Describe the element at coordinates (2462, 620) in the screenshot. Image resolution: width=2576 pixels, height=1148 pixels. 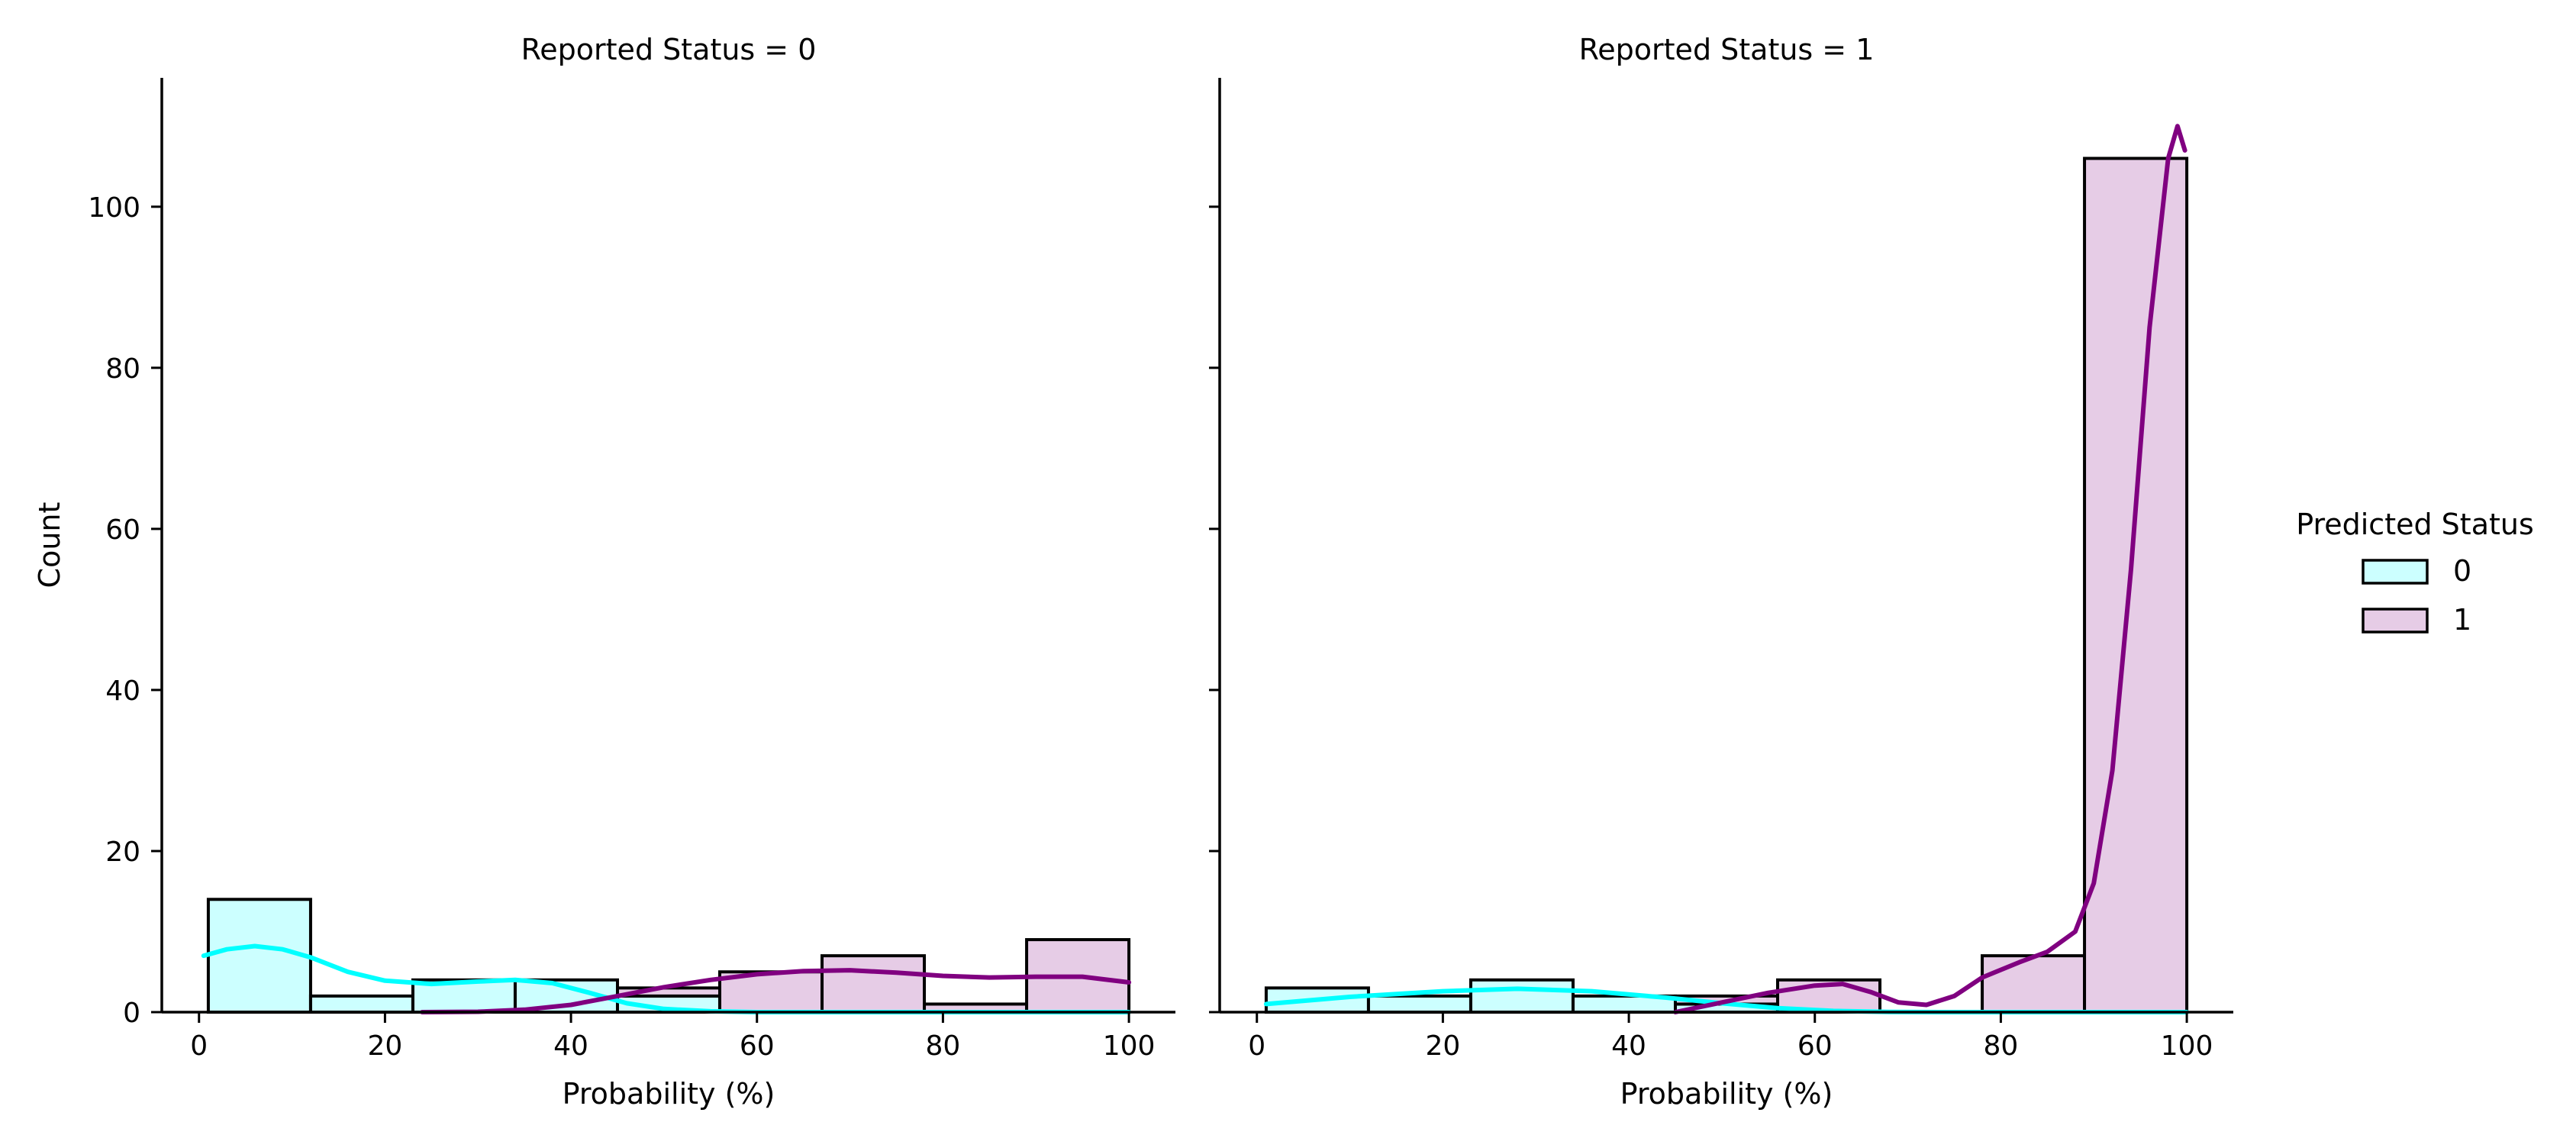
I see `legend-label: 1` at that location.